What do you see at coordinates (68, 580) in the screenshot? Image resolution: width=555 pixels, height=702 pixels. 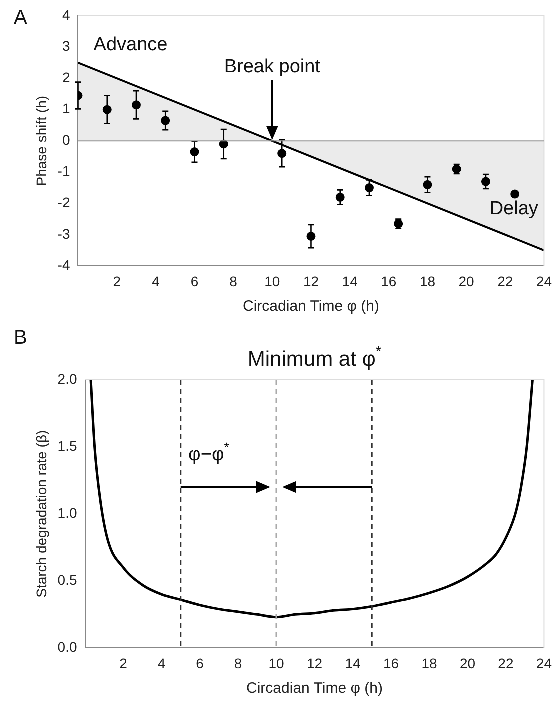 I see `y-tick-label: 0.5` at bounding box center [68, 580].